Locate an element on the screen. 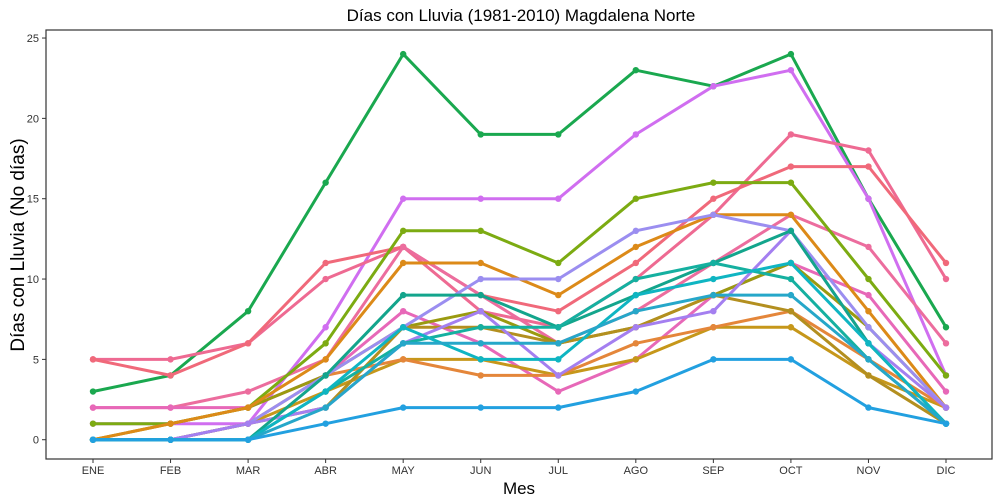 This screenshot has width=1000, height=500. y-tick-label: 10 is located at coordinates (33, 280).